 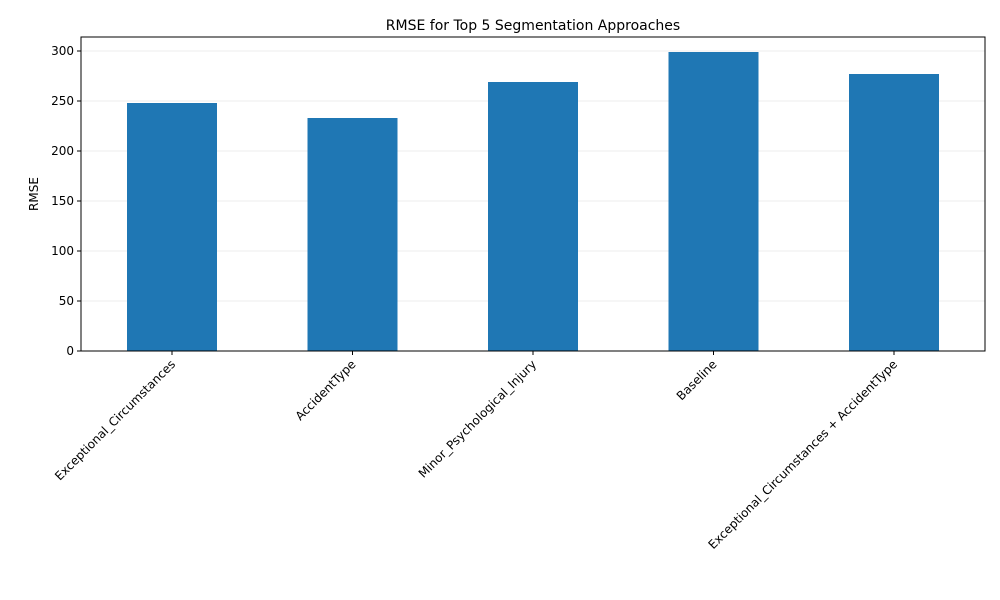 I want to click on x-tick-label: Exceptional_Circumstances, so click(x=115, y=420).